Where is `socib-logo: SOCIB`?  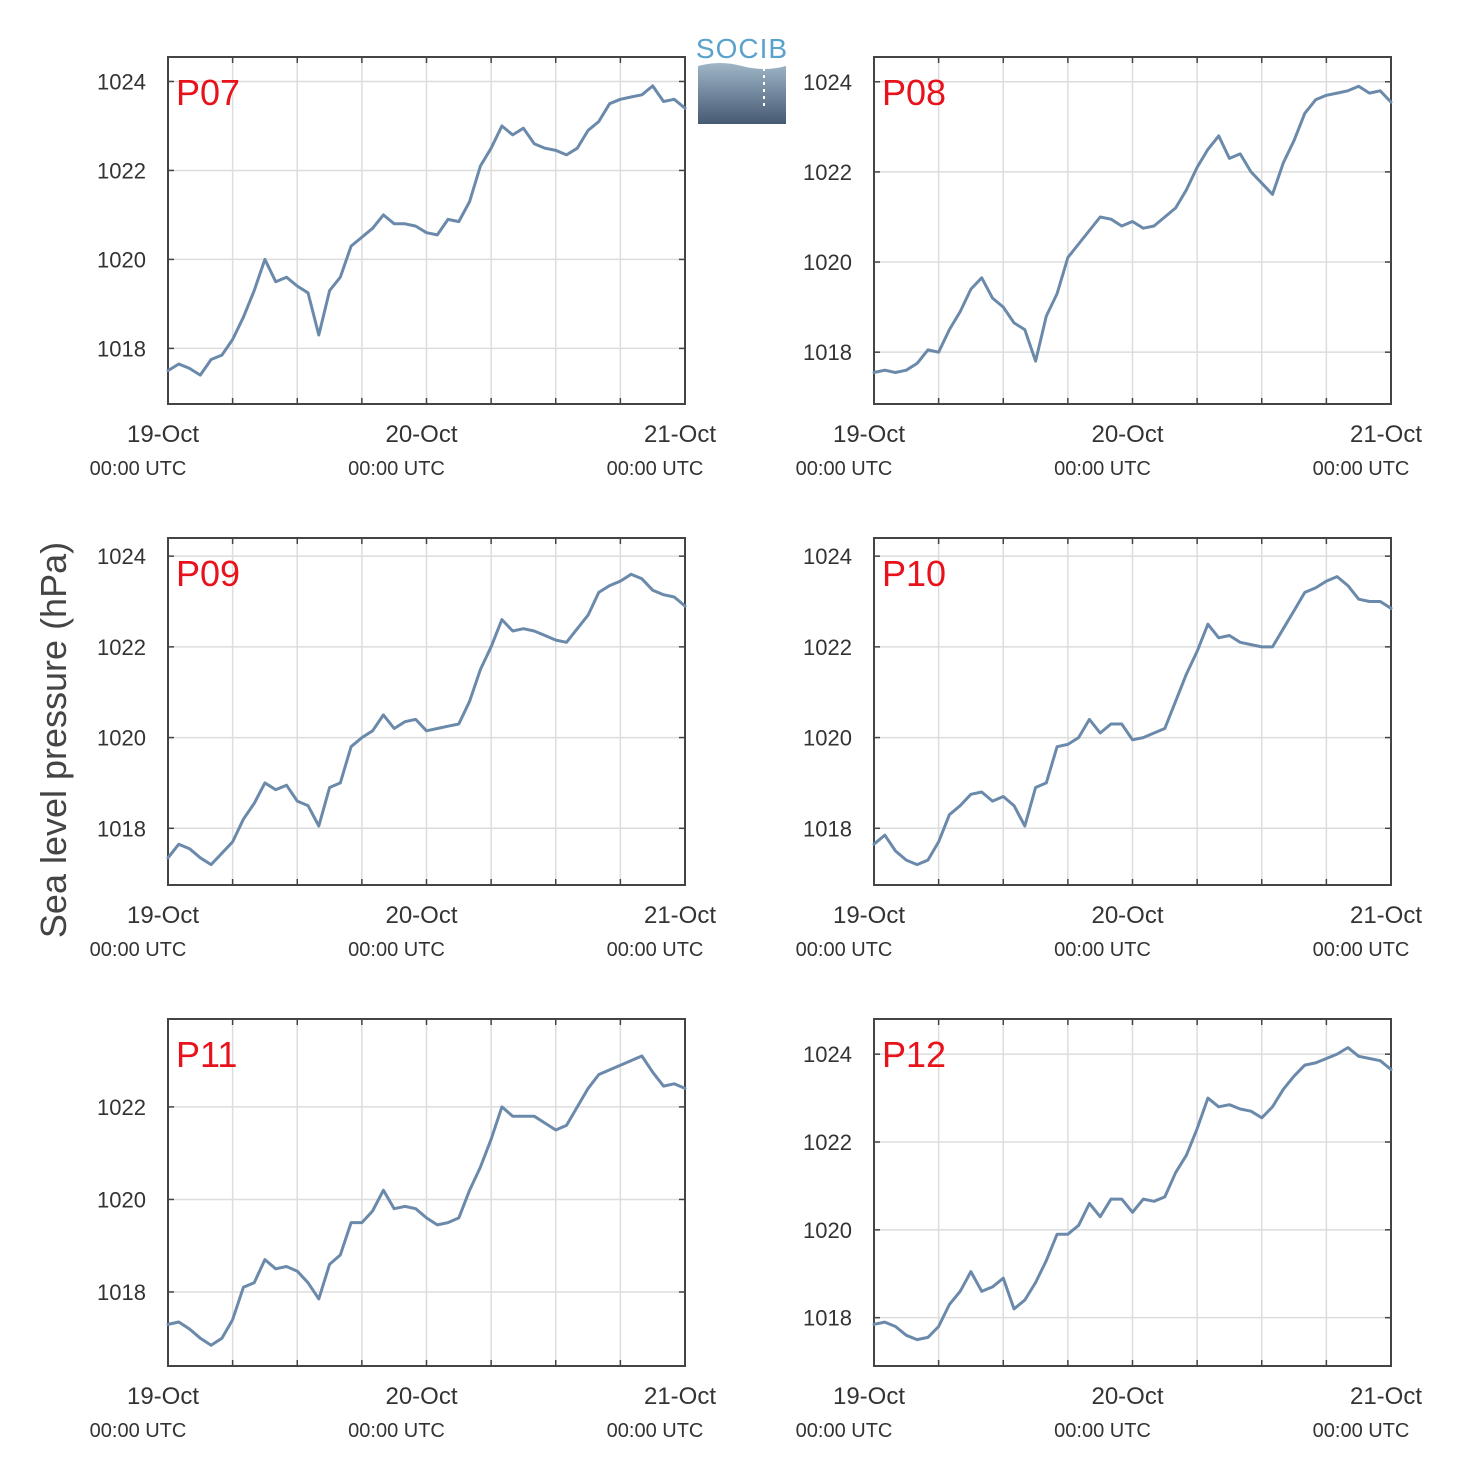
socib-logo: SOCIB is located at coordinates (742, 78).